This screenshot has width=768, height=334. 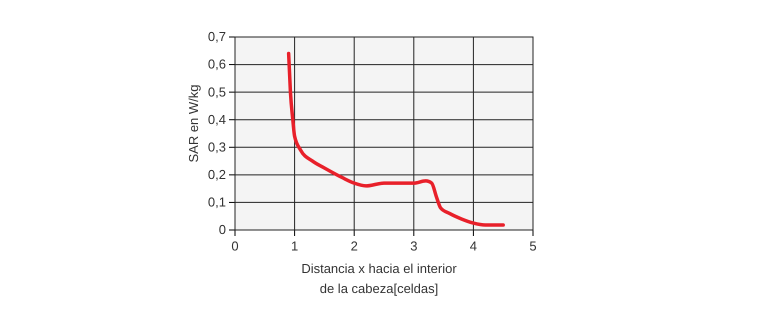 I want to click on x-tick-label: 4, so click(x=474, y=246).